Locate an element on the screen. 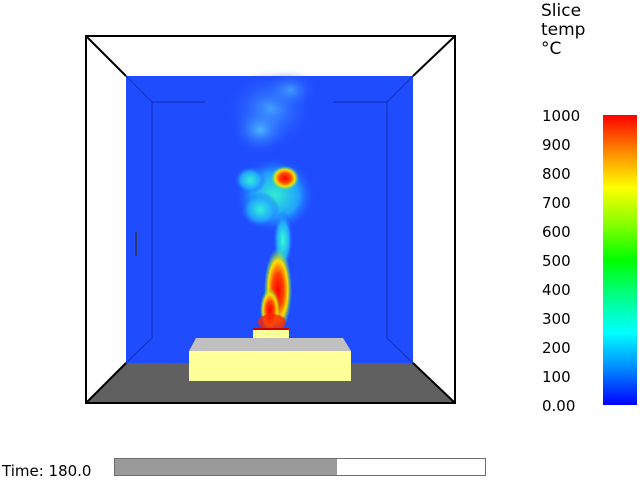  time-slider is located at coordinates (300, 467).